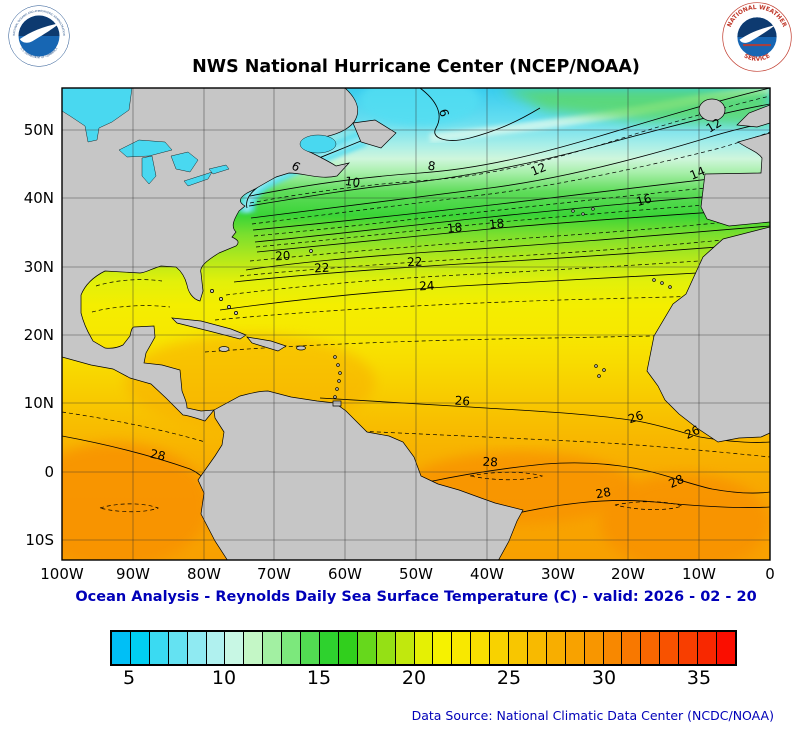 The image size is (800, 737). I want to click on land-cuba, so click(209, 328).